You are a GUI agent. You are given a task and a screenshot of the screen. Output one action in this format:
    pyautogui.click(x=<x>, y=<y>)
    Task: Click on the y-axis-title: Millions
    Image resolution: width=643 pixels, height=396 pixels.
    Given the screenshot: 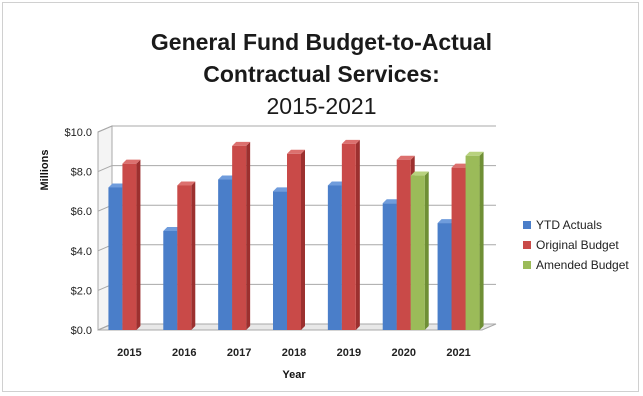 What is the action you would take?
    pyautogui.click(x=45, y=170)
    